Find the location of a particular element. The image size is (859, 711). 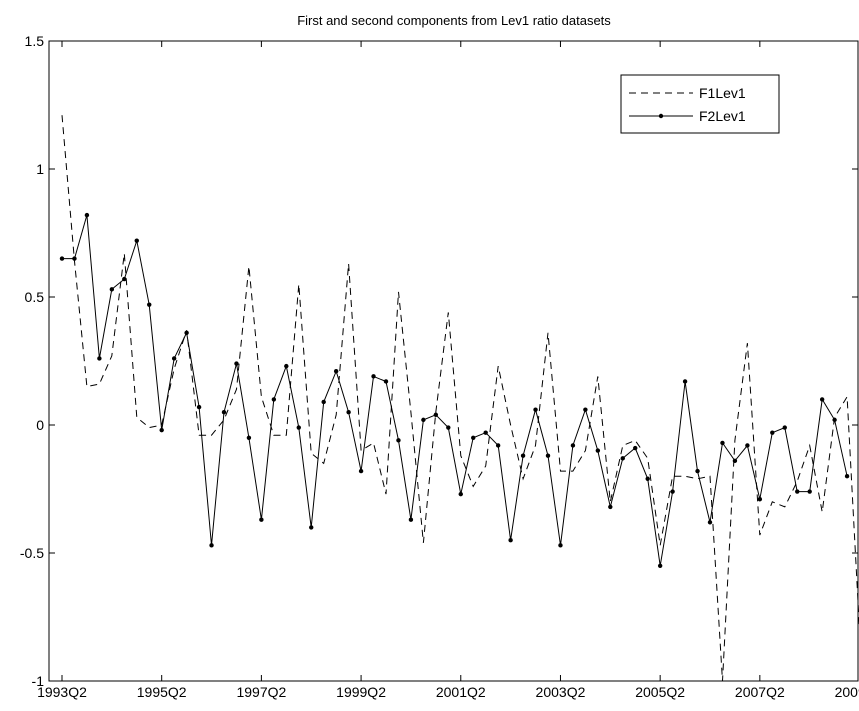

x-tick-label: 1993Q2 is located at coordinates (62, 692).